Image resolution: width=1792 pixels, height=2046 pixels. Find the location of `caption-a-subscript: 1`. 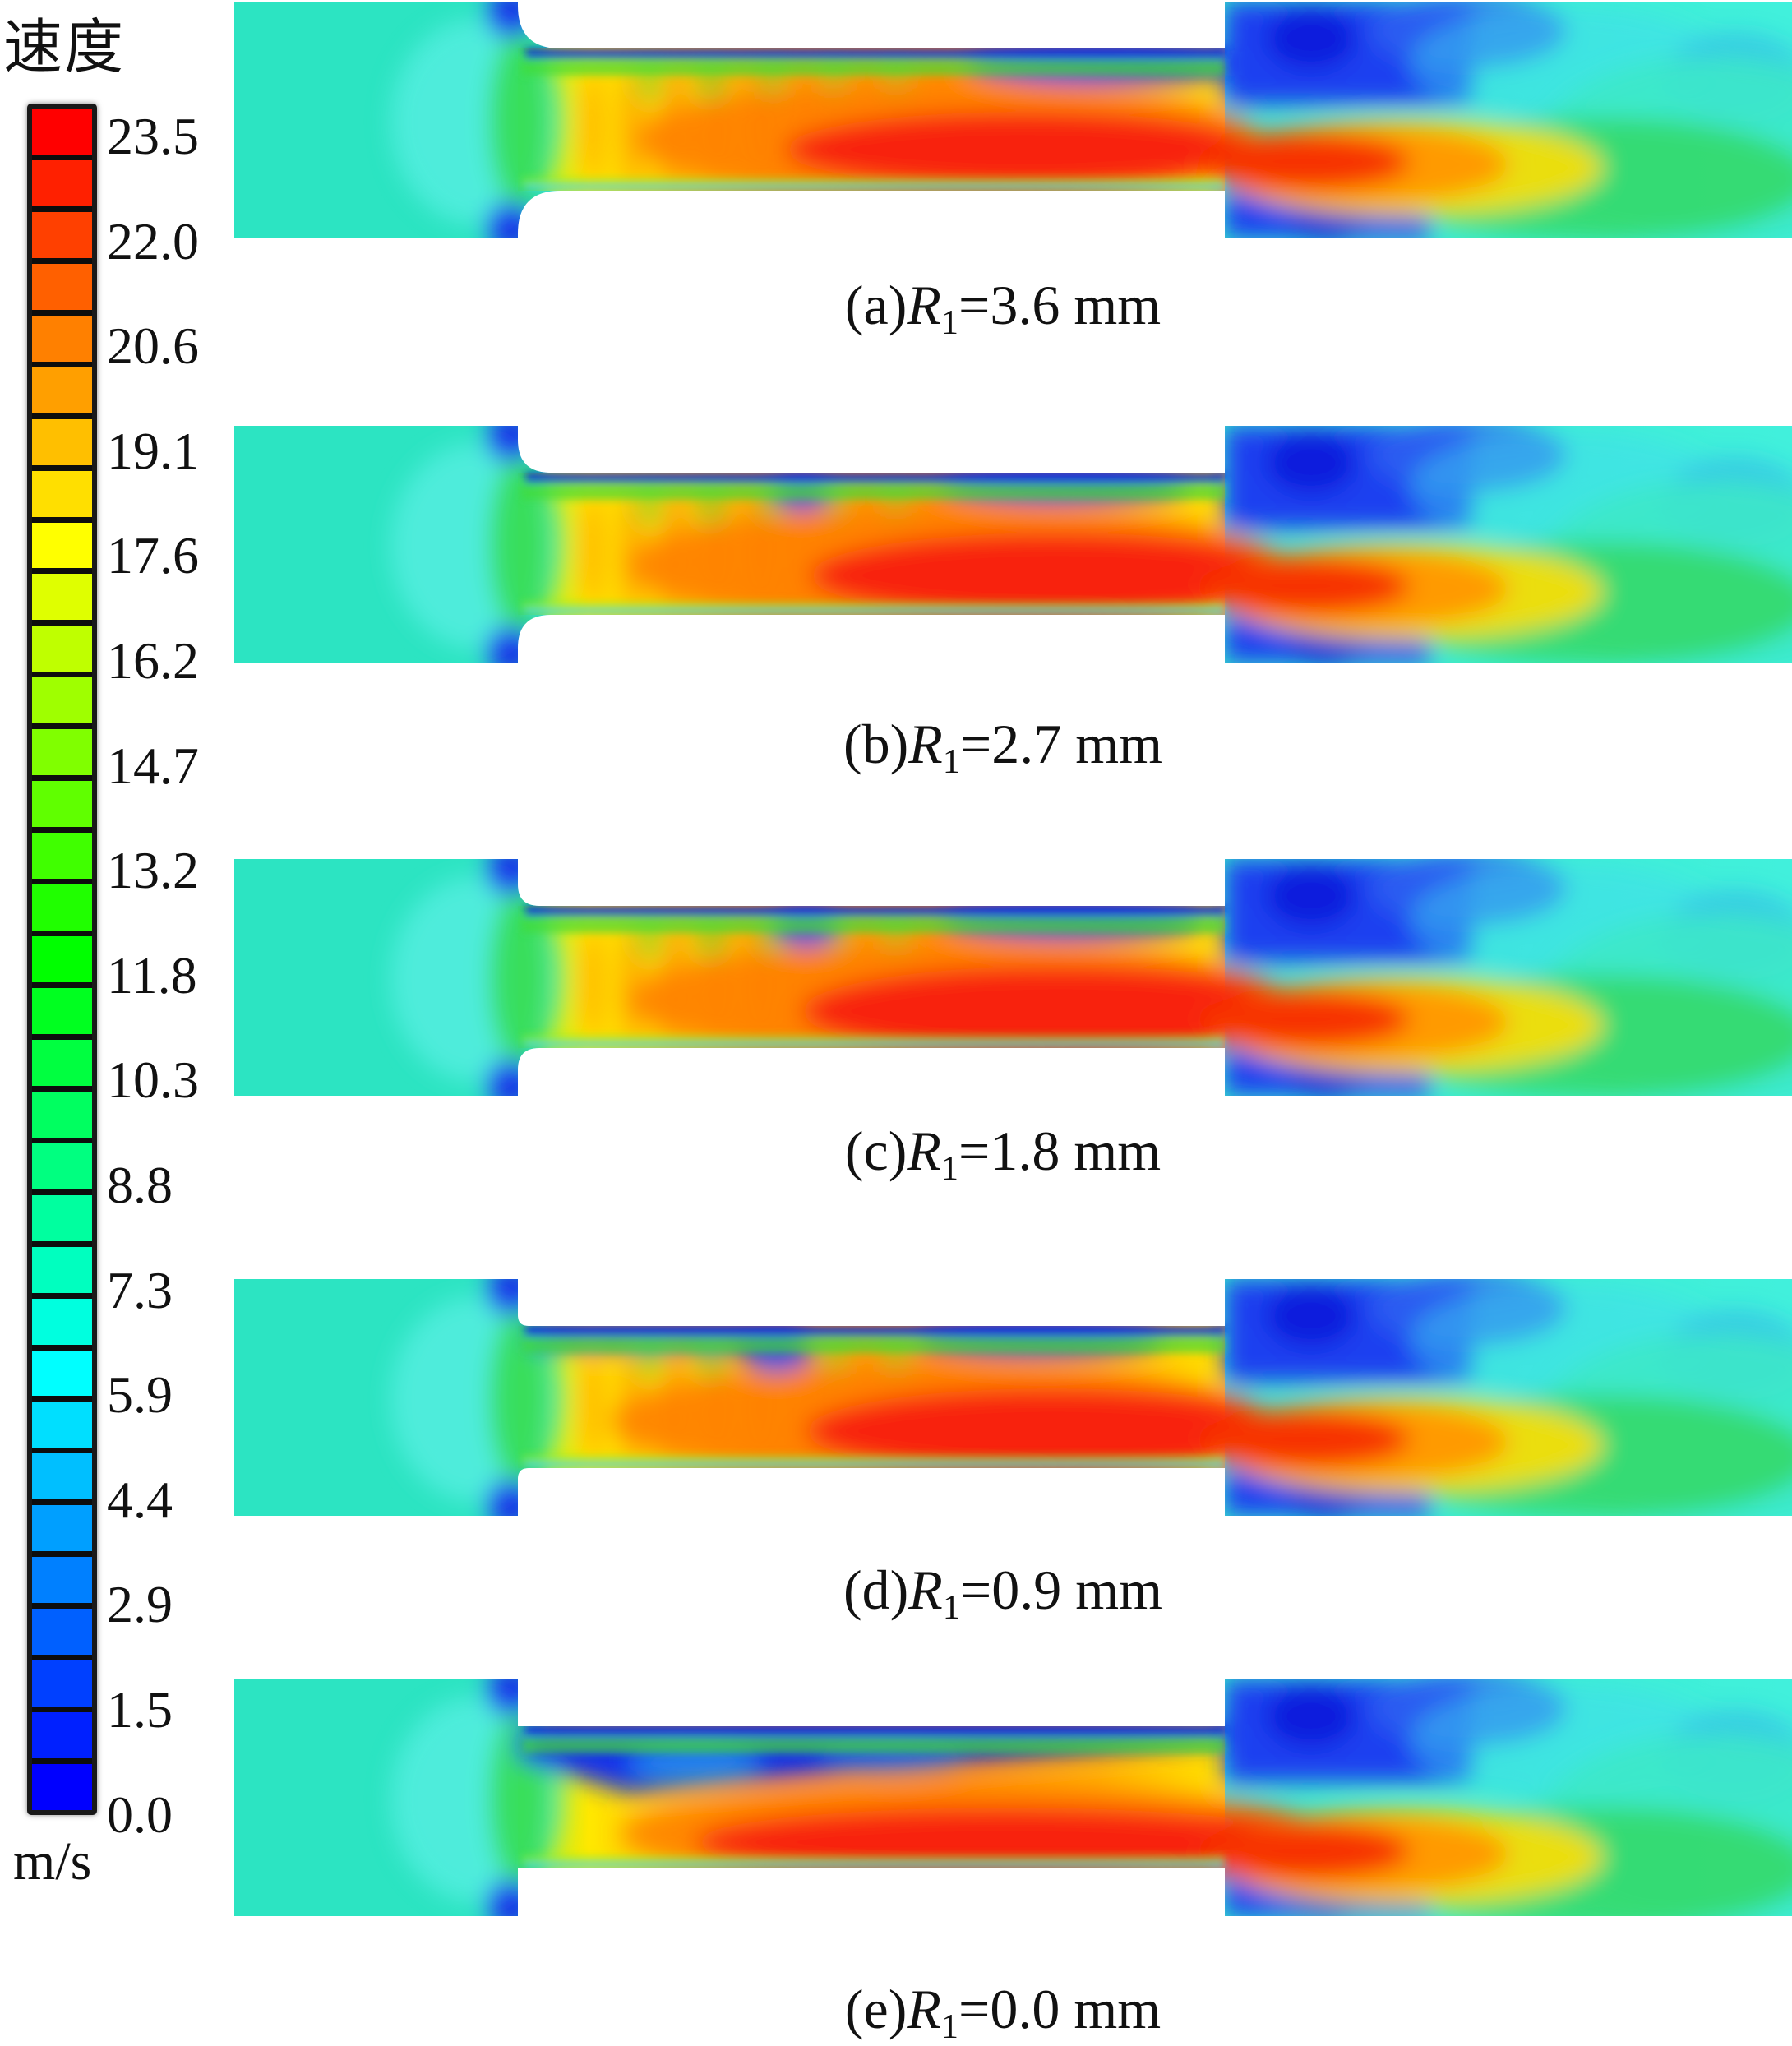

caption-a-subscript: 1 is located at coordinates (949, 322).